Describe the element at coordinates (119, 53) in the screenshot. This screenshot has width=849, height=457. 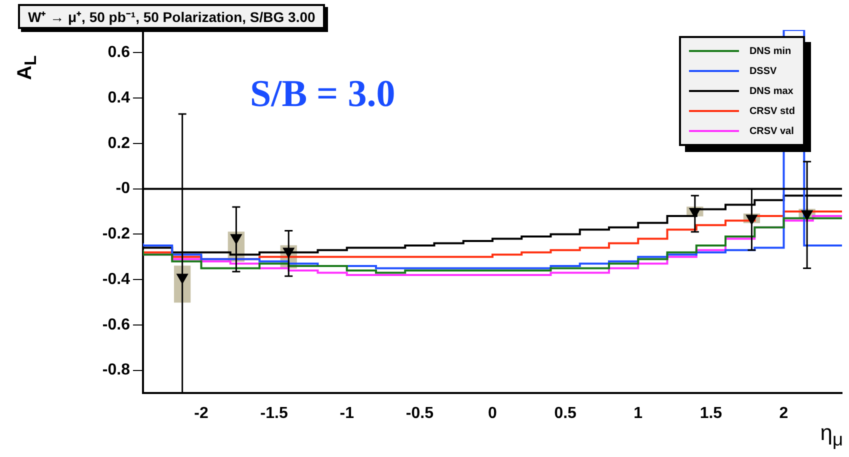
I see `y-tick-label: 0.6` at that location.